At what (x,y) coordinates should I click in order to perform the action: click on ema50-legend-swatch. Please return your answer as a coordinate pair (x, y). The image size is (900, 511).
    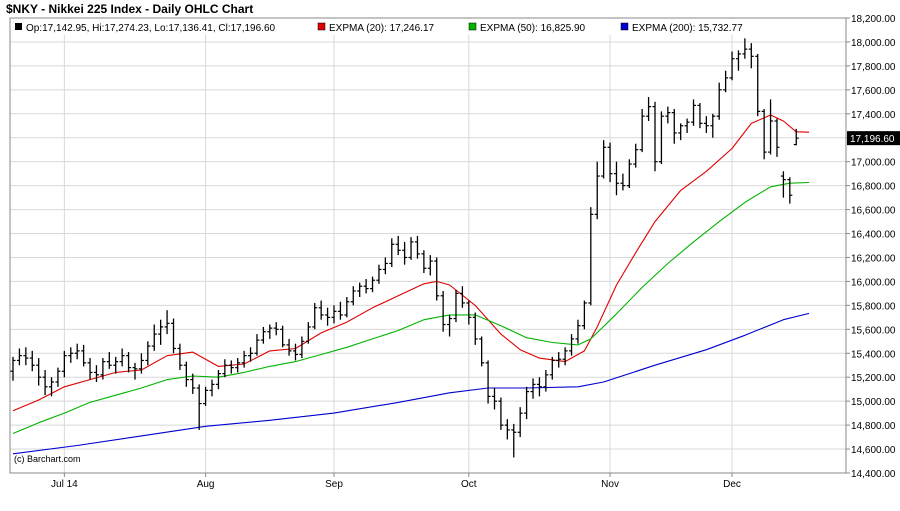
    Looking at the image, I should click on (472, 26).